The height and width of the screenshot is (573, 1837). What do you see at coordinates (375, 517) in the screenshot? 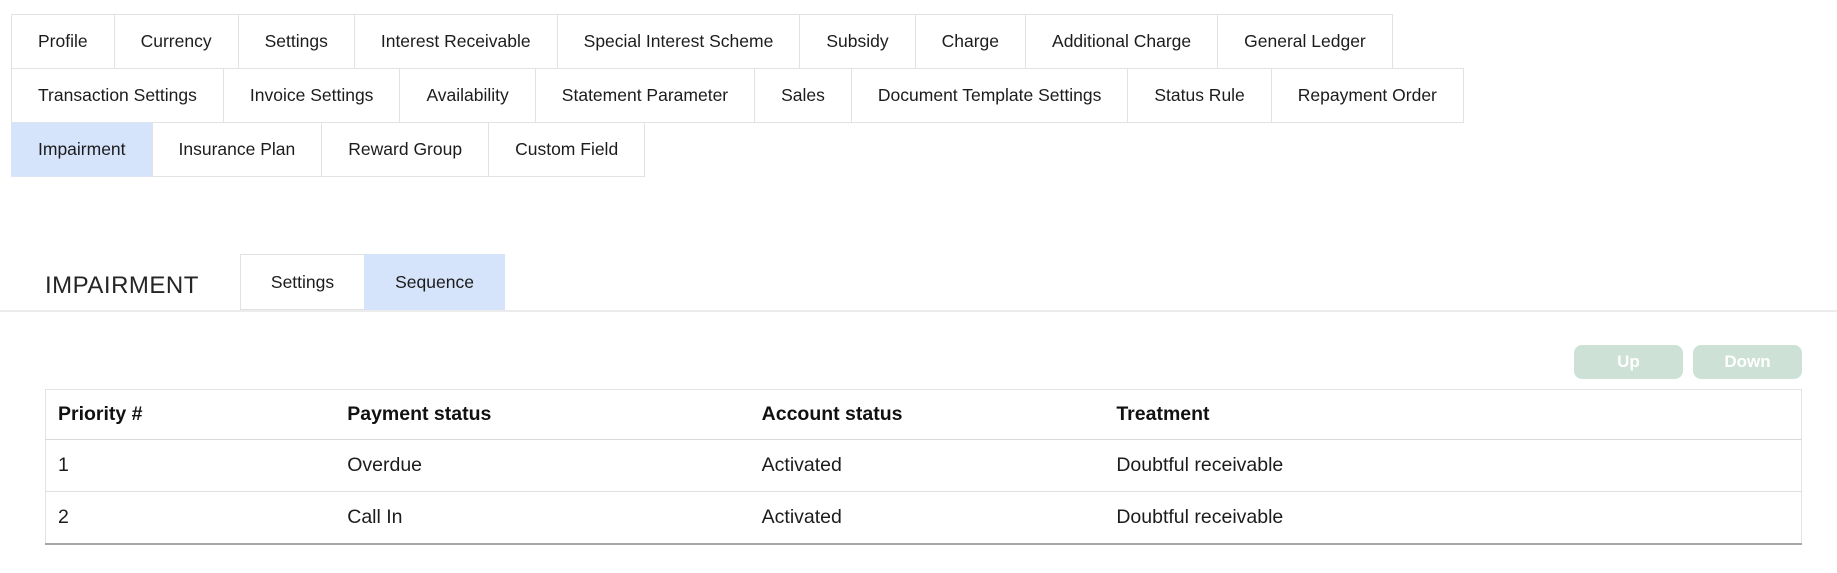
I see `cell-payment-status: Call In` at bounding box center [375, 517].